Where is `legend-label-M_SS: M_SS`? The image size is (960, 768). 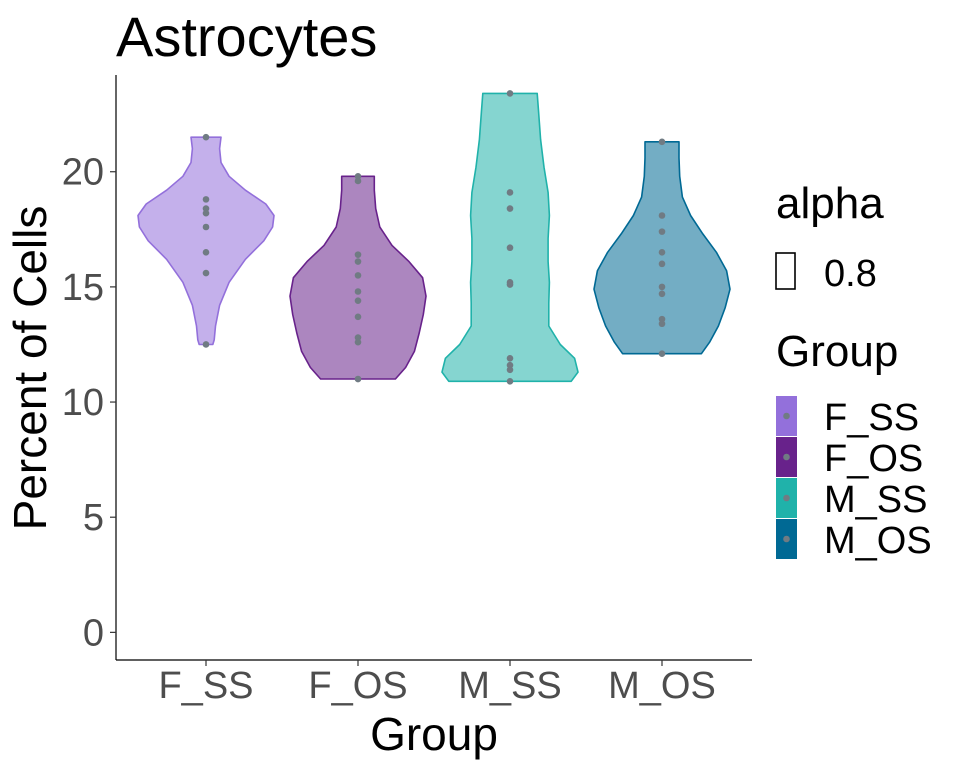
legend-label-M_SS: M_SS is located at coordinates (875, 500).